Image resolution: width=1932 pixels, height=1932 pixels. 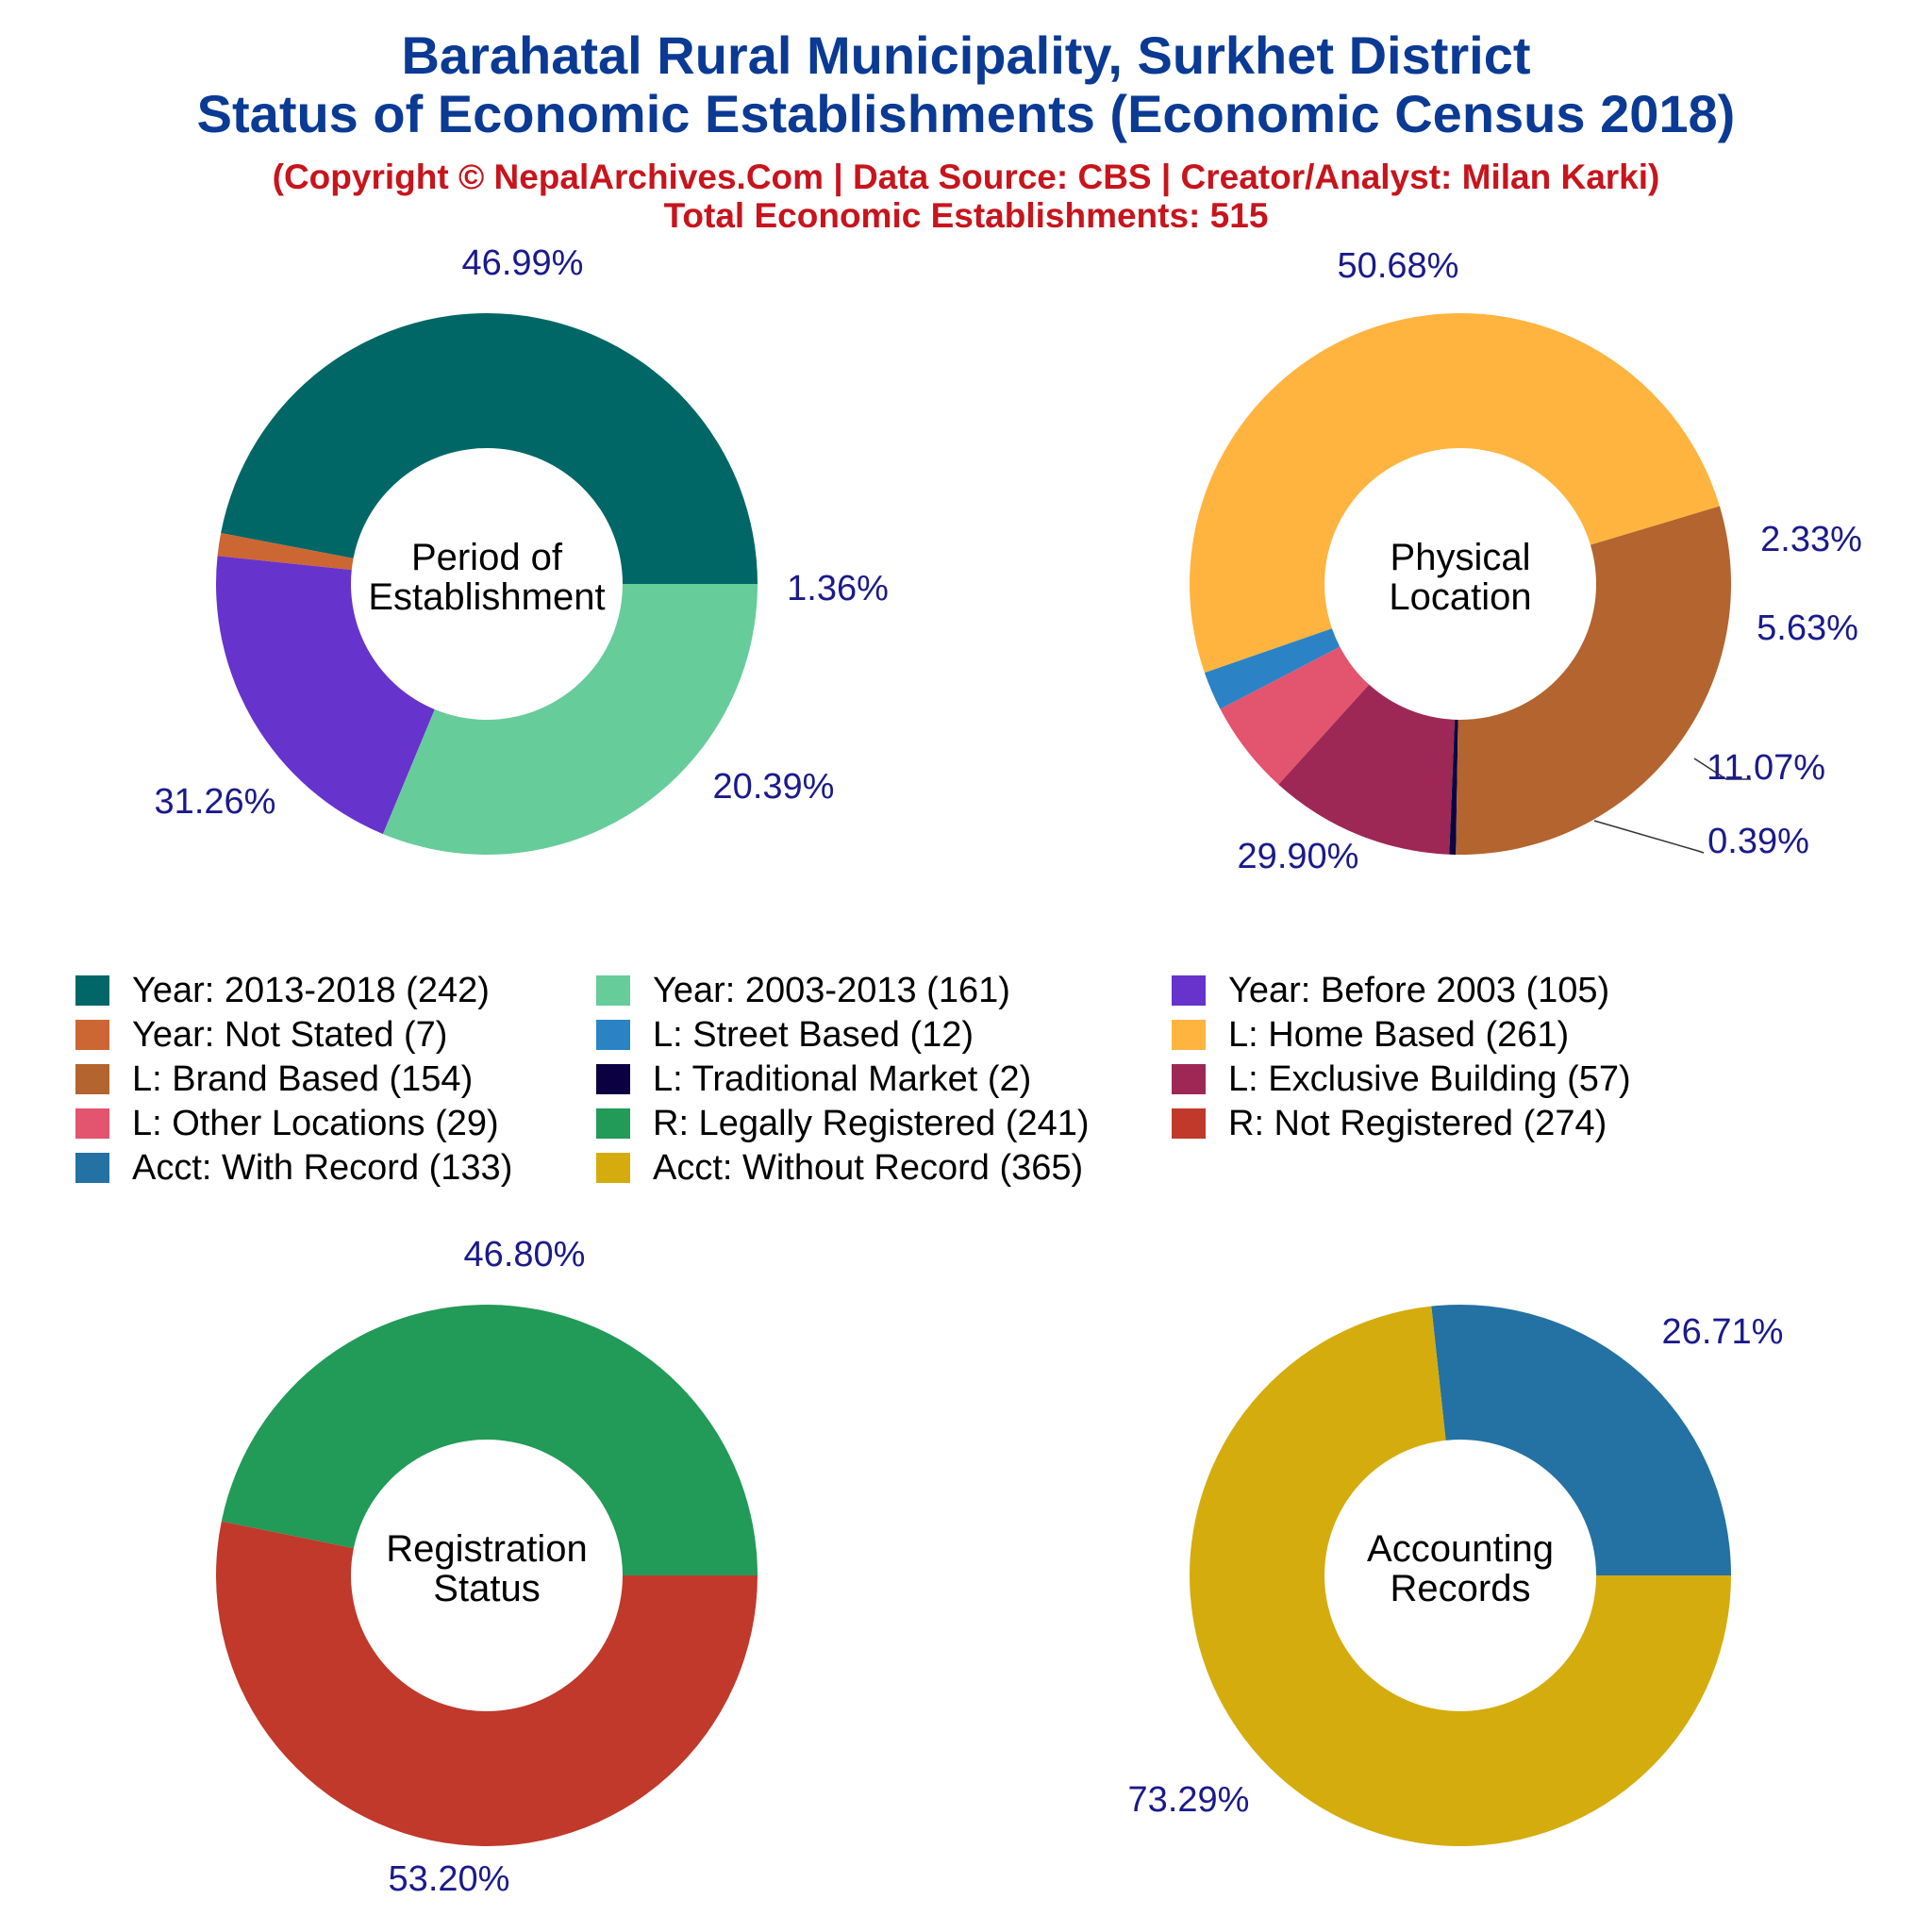 What do you see at coordinates (1758, 842) in the screenshot?
I see `percent-label-2-5: 0.39%` at bounding box center [1758, 842].